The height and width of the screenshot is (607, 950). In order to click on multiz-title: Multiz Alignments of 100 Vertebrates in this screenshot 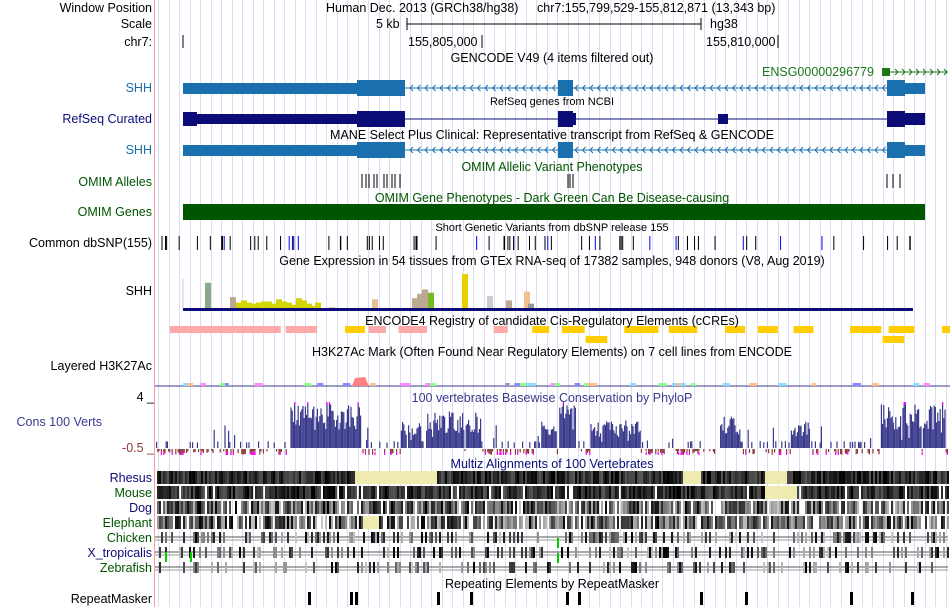, I will do `click(552, 464)`.